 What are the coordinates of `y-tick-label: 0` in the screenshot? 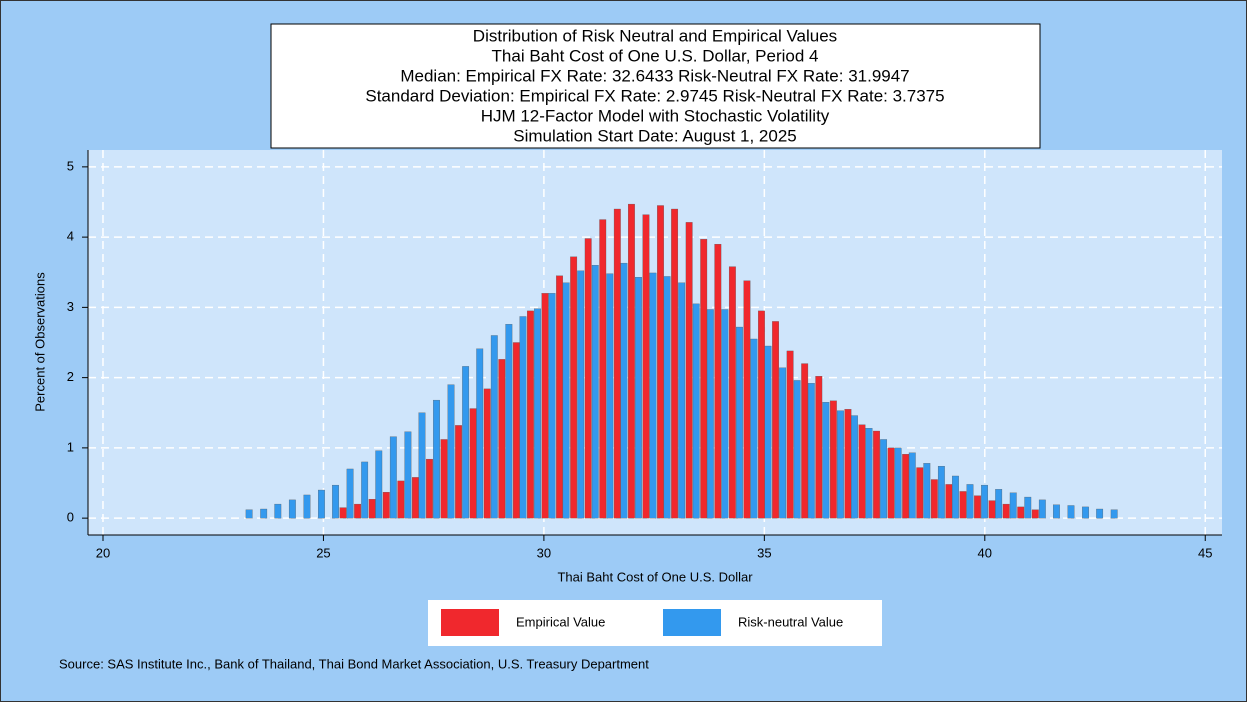 It's located at (70, 517).